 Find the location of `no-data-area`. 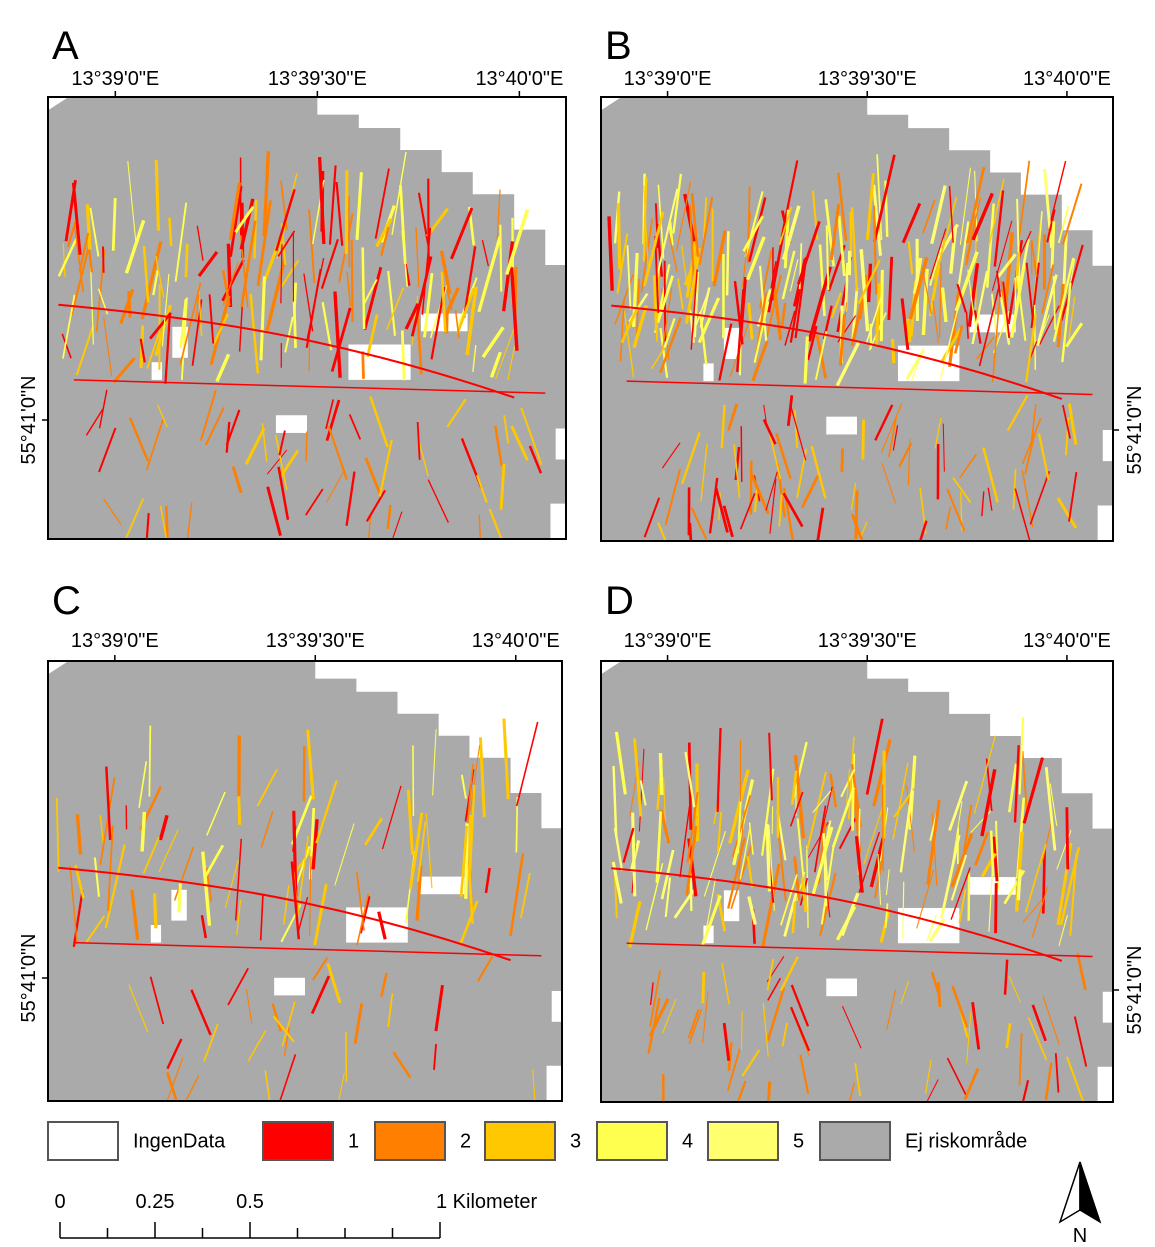

no-data-area is located at coordinates (156, 371).